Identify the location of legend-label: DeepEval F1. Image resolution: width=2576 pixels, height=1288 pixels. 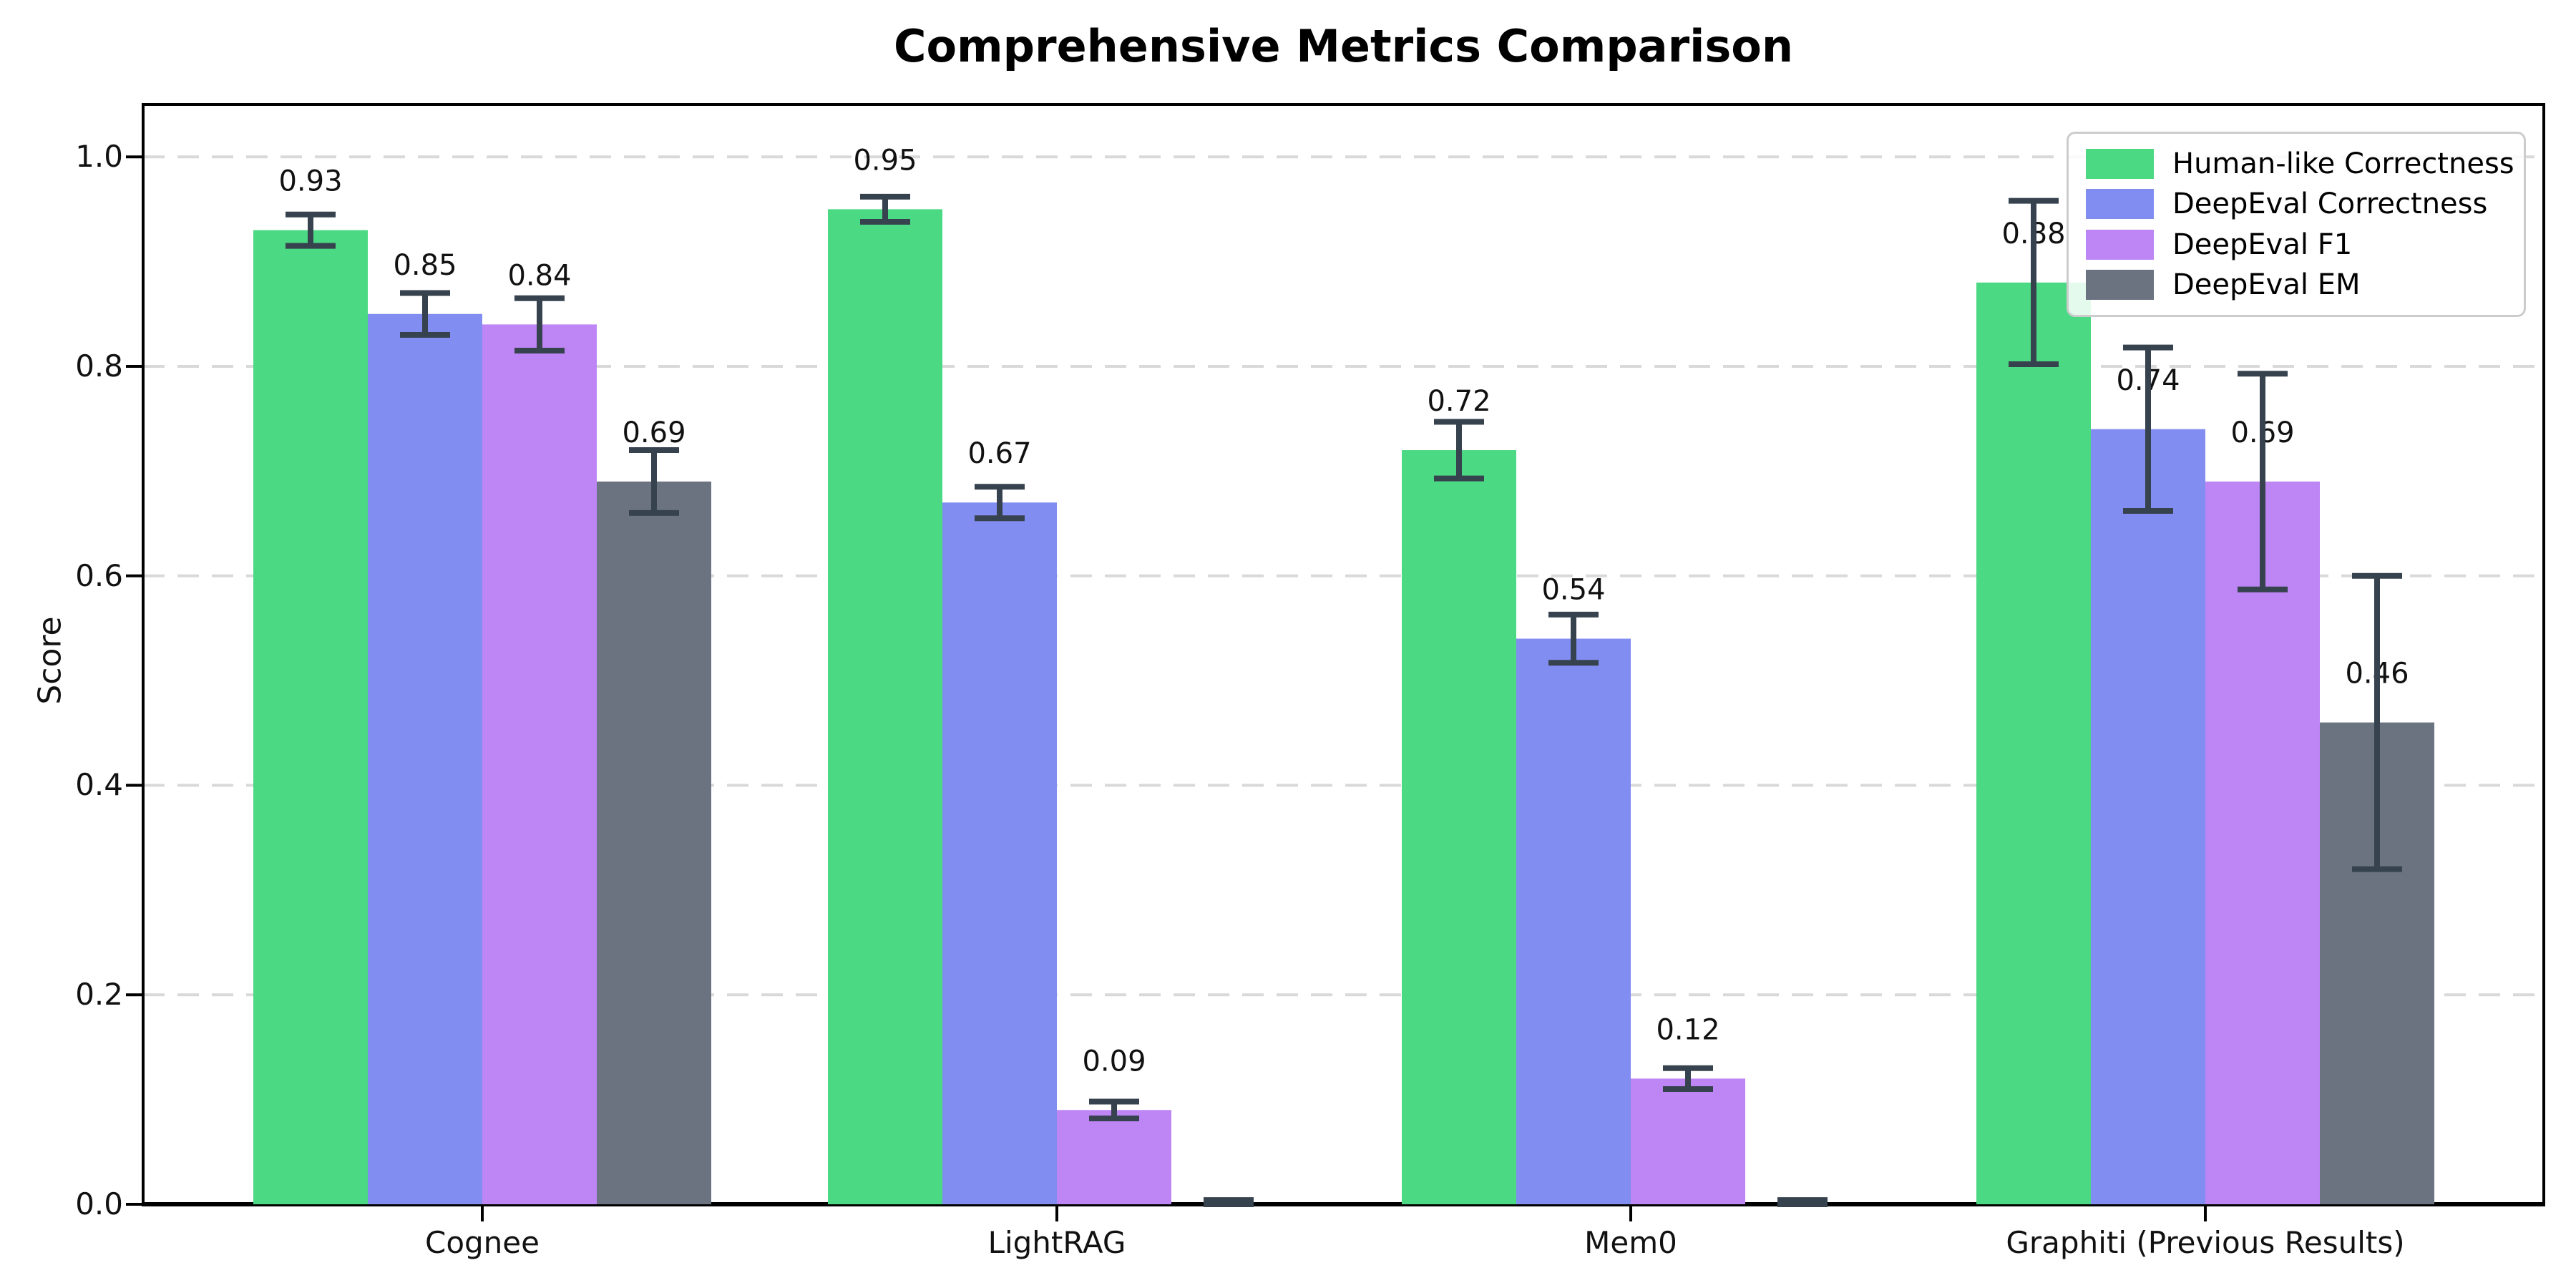
(2262, 244).